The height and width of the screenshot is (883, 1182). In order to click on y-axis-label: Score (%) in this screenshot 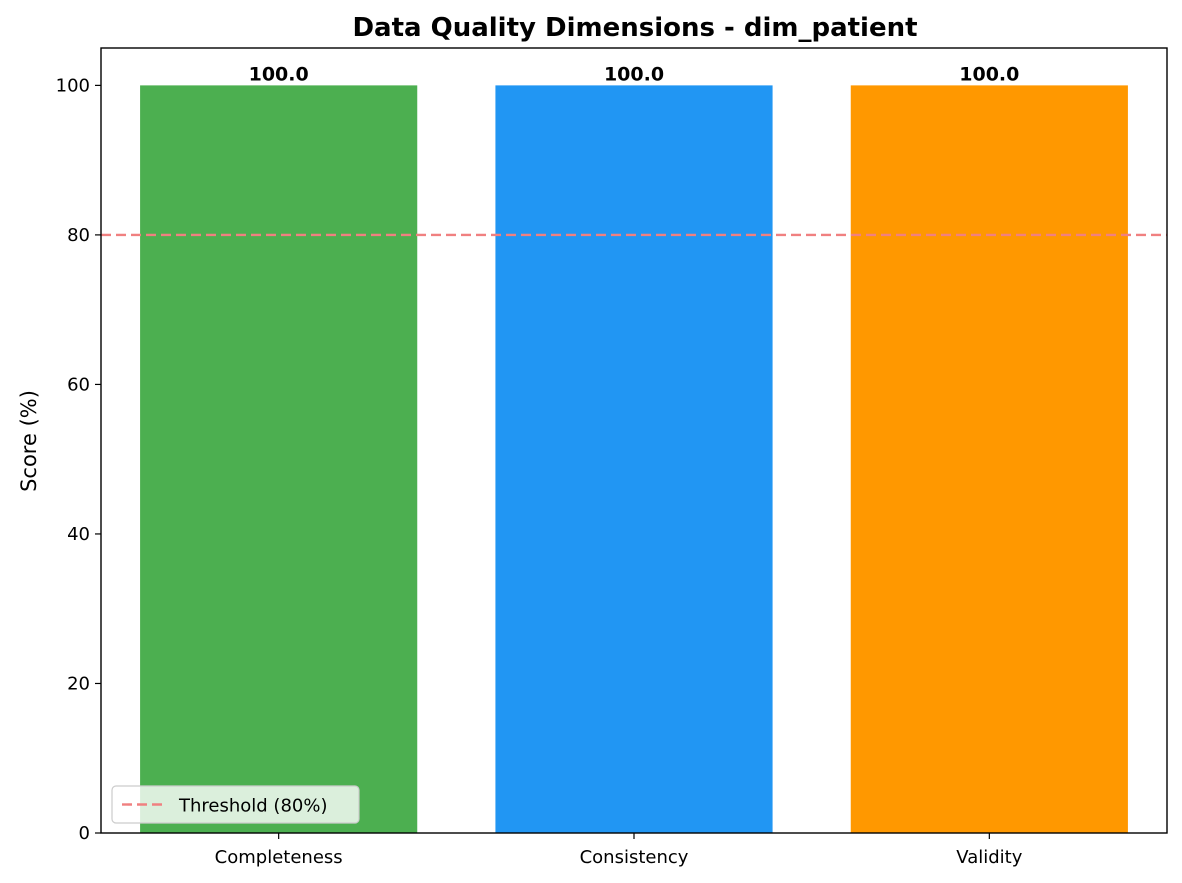, I will do `click(29, 441)`.